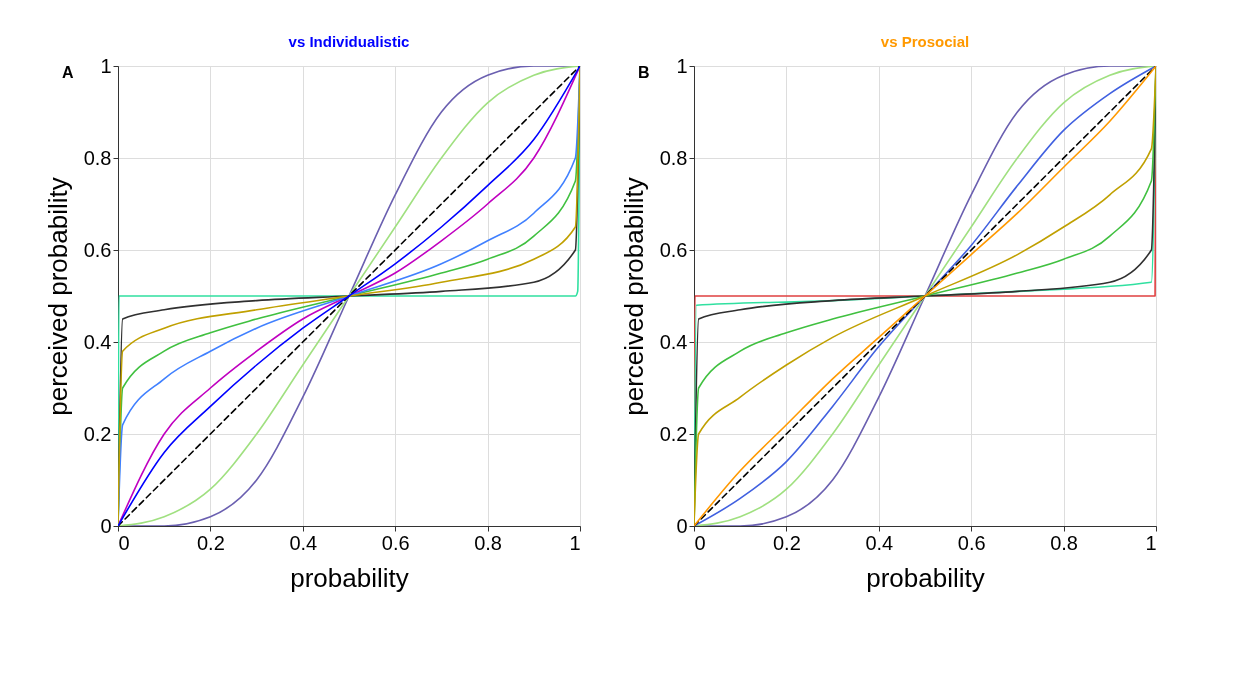 This screenshot has width=1239, height=684. I want to click on chart-title: vs Individualistic, so click(349, 41).